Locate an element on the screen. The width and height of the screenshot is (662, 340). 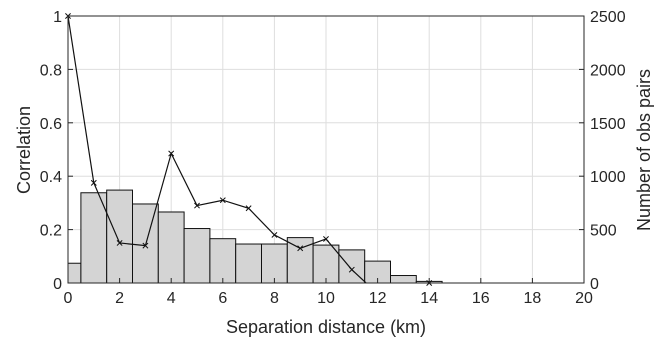
x-tick-label: 10 is located at coordinates (326, 298).